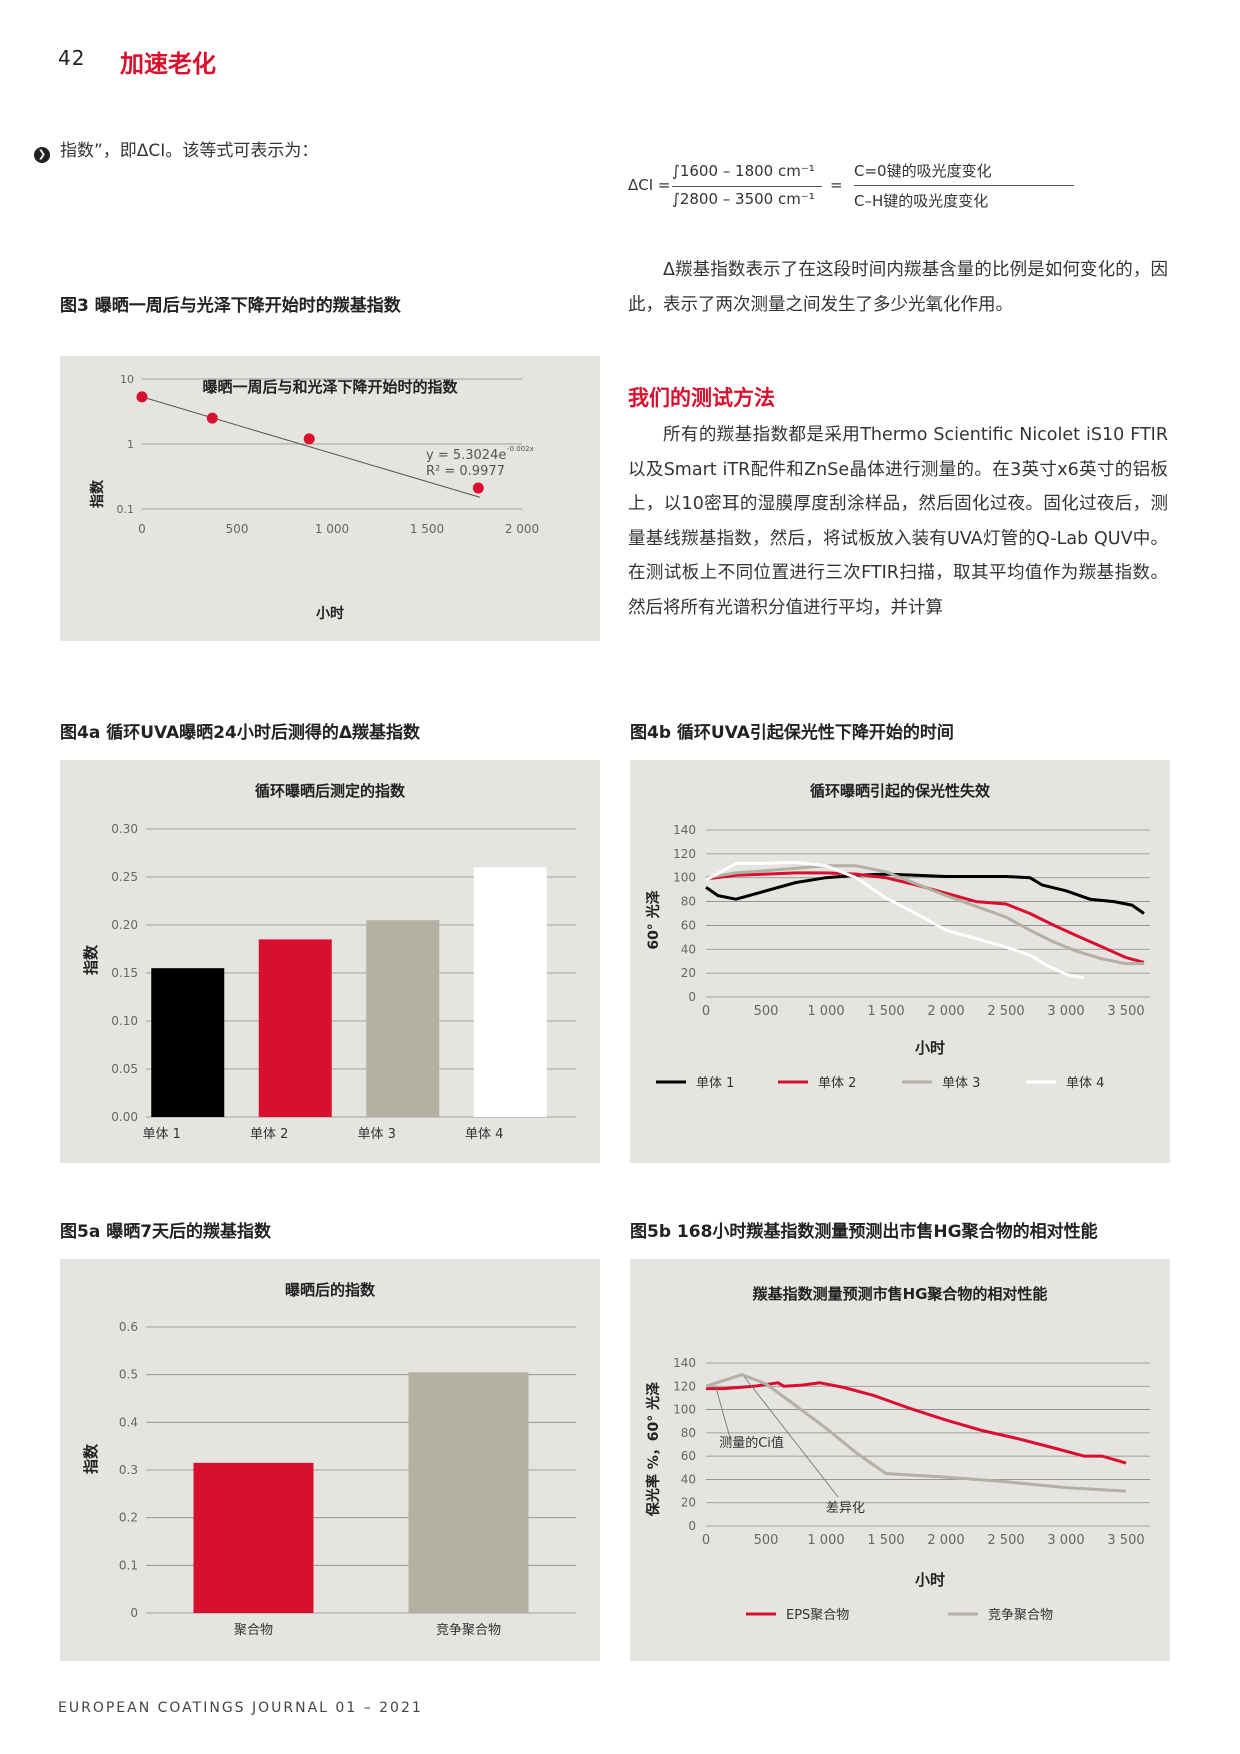 Image resolution: width=1240 pixels, height=1754 pixels. What do you see at coordinates (964, 185) in the screenshot?
I see `fraction-bar-right` at bounding box center [964, 185].